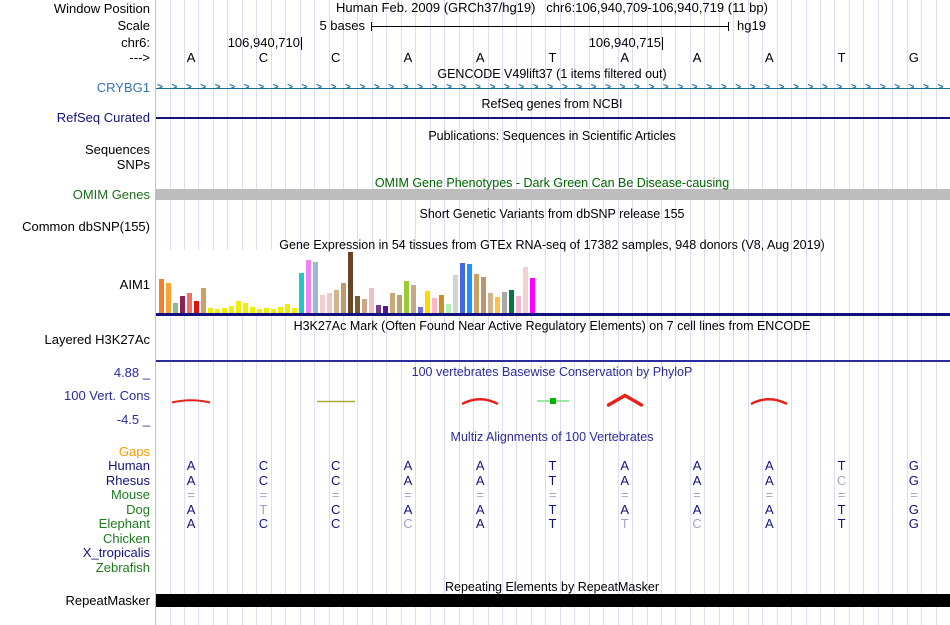 Image resolution: width=950 pixels, height=625 pixels. What do you see at coordinates (86, 226) in the screenshot?
I see `track-label-common-dbsnp: Common dbSNP(155)` at bounding box center [86, 226].